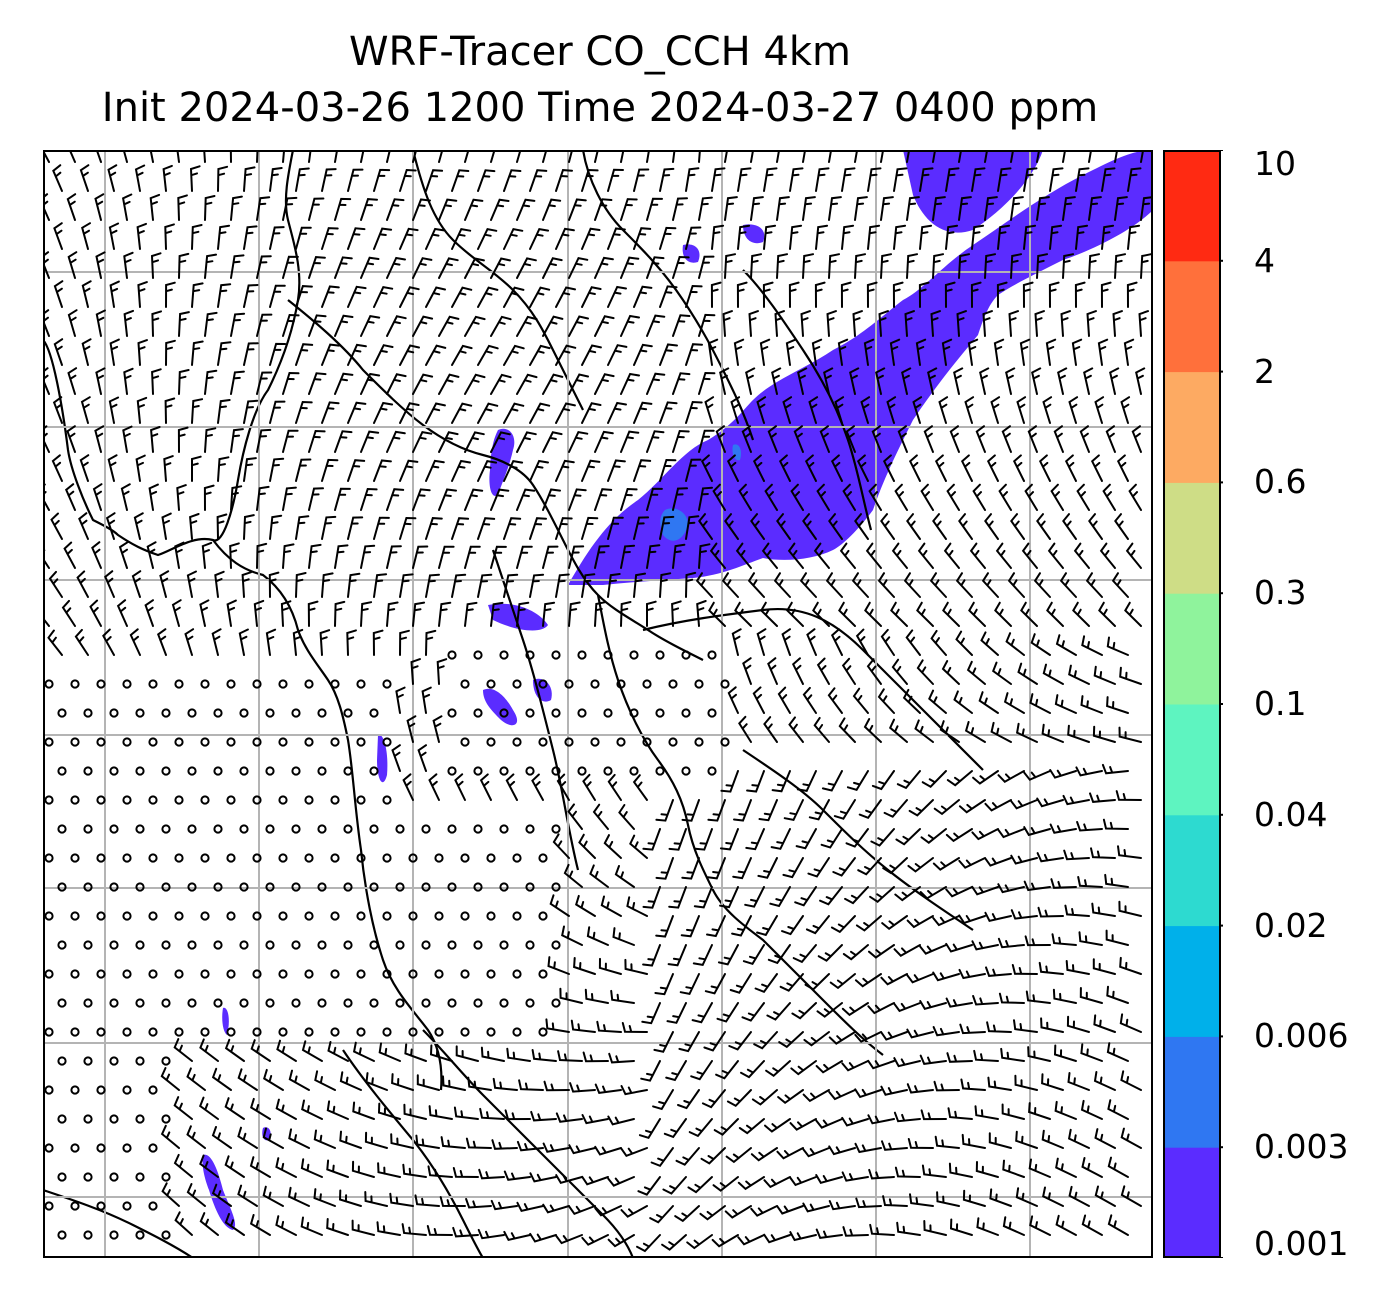 The width and height of the screenshot is (1400, 1313). What do you see at coordinates (1264, 260) in the screenshot?
I see `colorbar-label: 4` at bounding box center [1264, 260].